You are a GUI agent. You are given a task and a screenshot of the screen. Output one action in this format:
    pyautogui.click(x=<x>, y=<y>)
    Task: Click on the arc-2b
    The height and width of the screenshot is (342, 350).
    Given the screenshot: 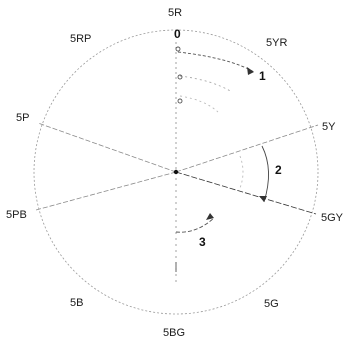 What is the action you would take?
    pyautogui.click(x=241, y=172)
    